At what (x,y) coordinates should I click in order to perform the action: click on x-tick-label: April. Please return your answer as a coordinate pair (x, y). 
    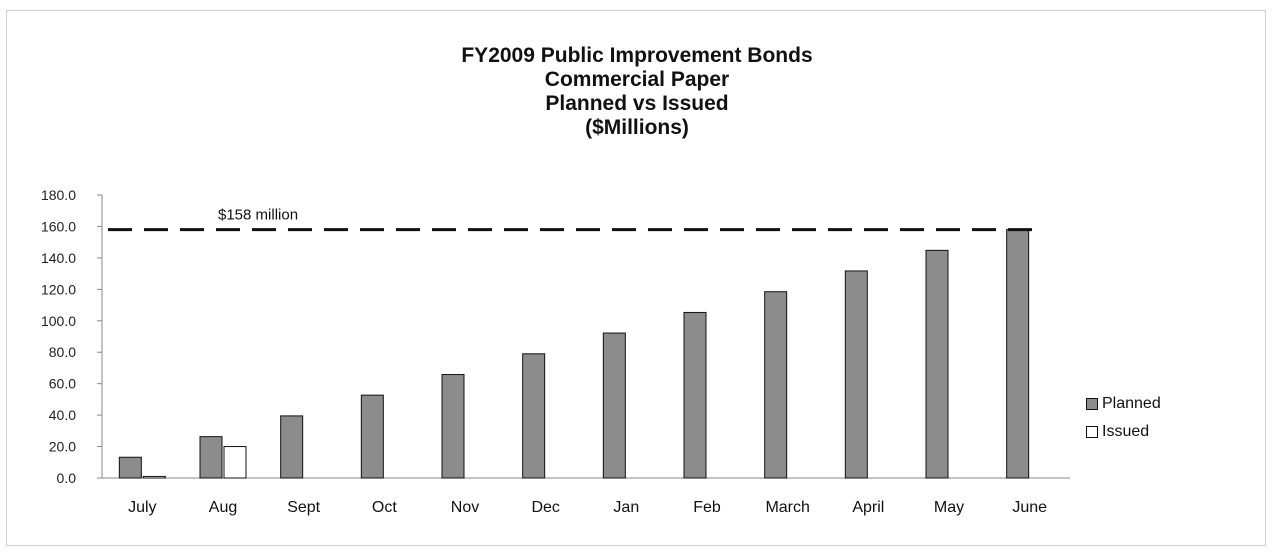
    Looking at the image, I should click on (868, 507).